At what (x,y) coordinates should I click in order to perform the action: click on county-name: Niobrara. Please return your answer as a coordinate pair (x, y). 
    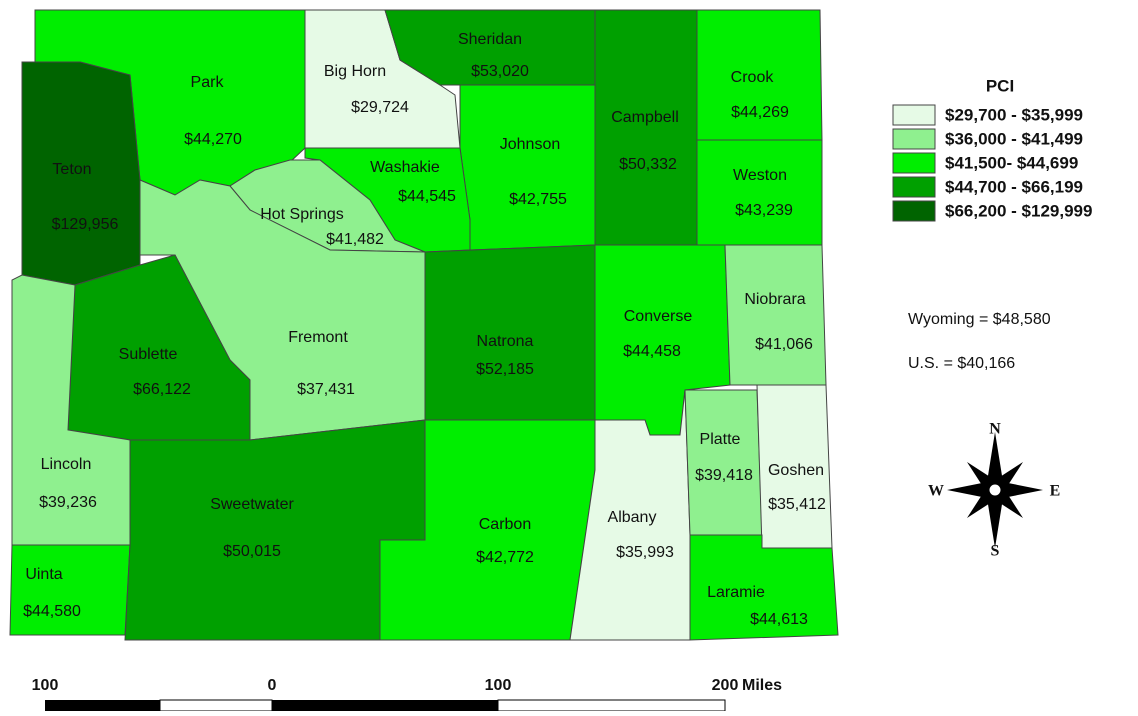
    Looking at the image, I should click on (774, 299).